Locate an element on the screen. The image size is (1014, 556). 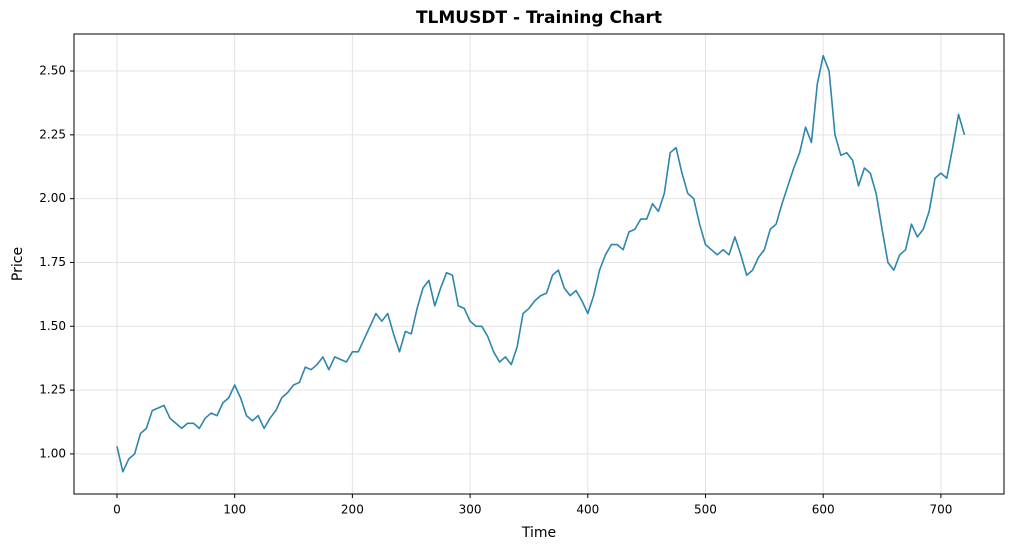
x-tick-label: 500 is located at coordinates (705, 510).